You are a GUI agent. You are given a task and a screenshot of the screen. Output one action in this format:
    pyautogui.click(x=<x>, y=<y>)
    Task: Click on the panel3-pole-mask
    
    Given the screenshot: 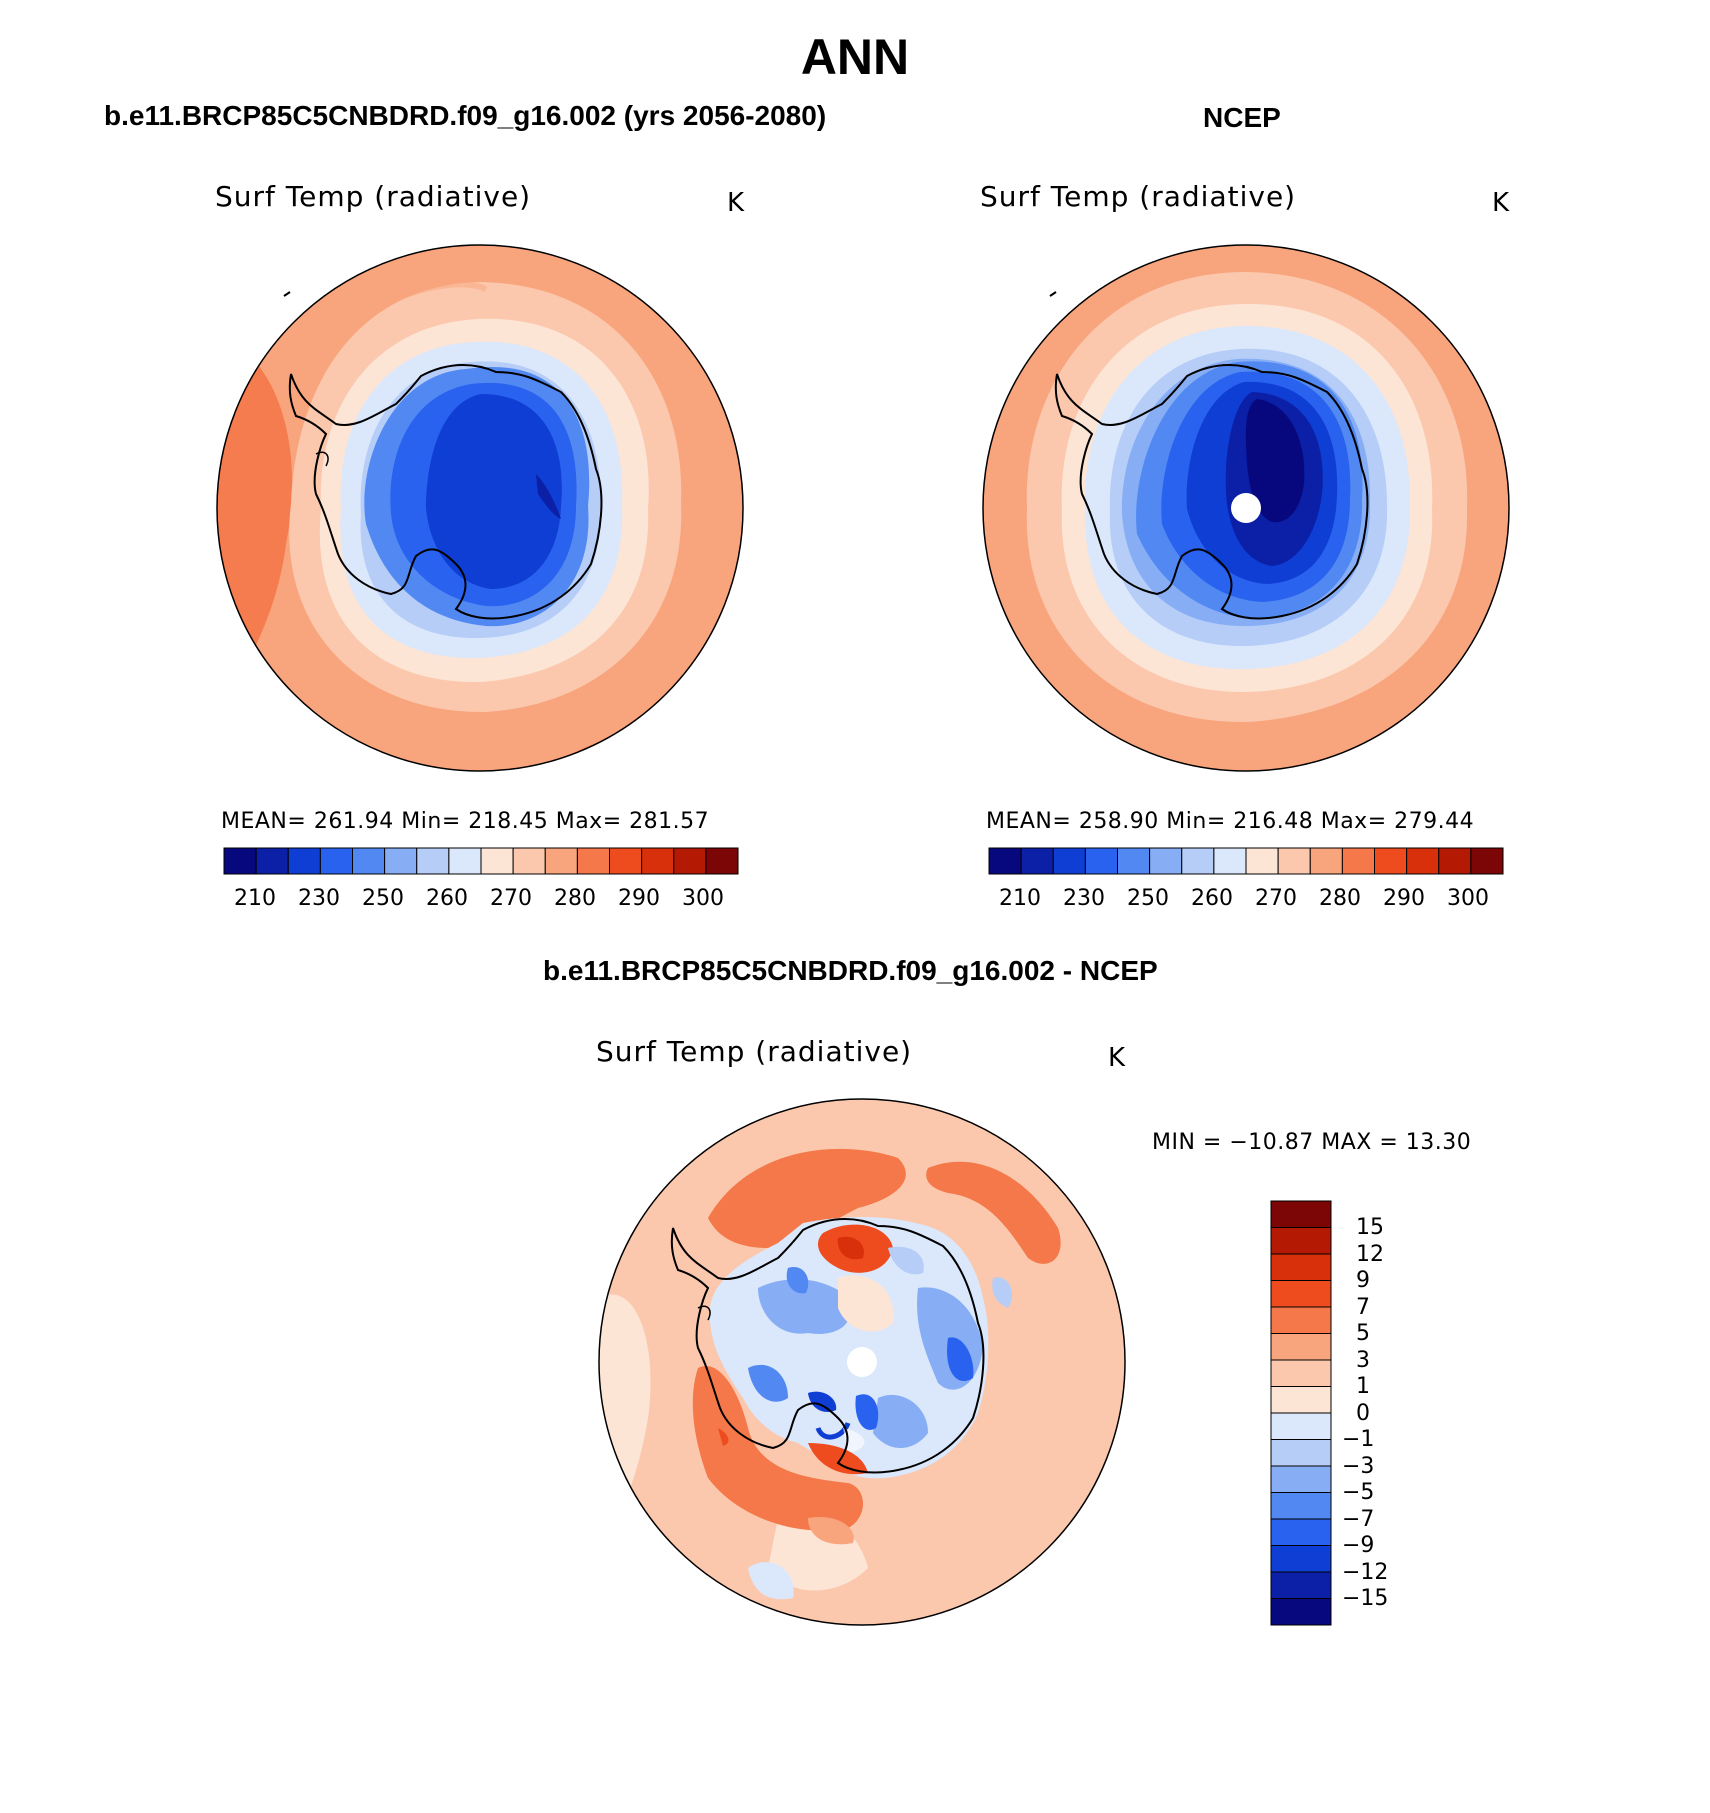 What is the action you would take?
    pyautogui.click(x=862, y=1362)
    